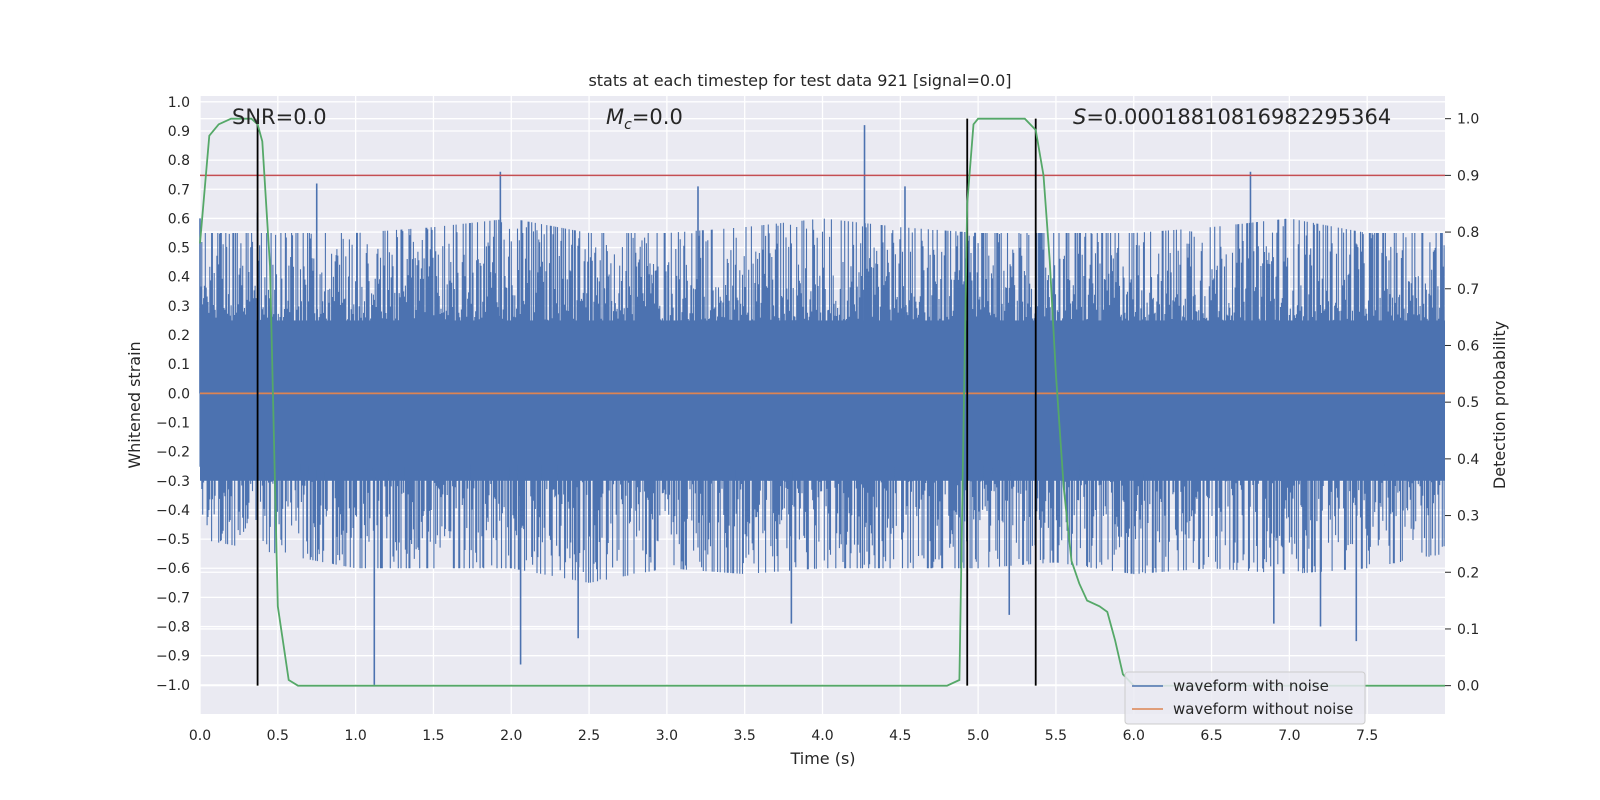 This screenshot has height=800, width=1600. What do you see at coordinates (1468, 687) in the screenshot?
I see `right-y-tick-label: 0.0` at bounding box center [1468, 687].